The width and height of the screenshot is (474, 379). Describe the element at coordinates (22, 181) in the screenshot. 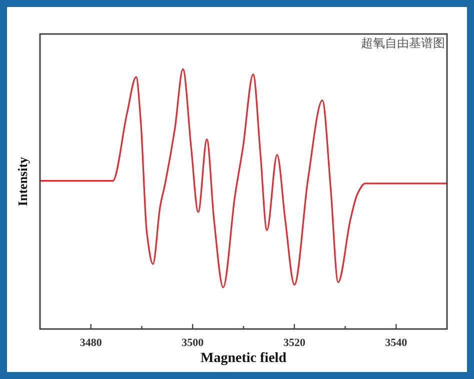

I see `y-axis-title: Intensity` at that location.